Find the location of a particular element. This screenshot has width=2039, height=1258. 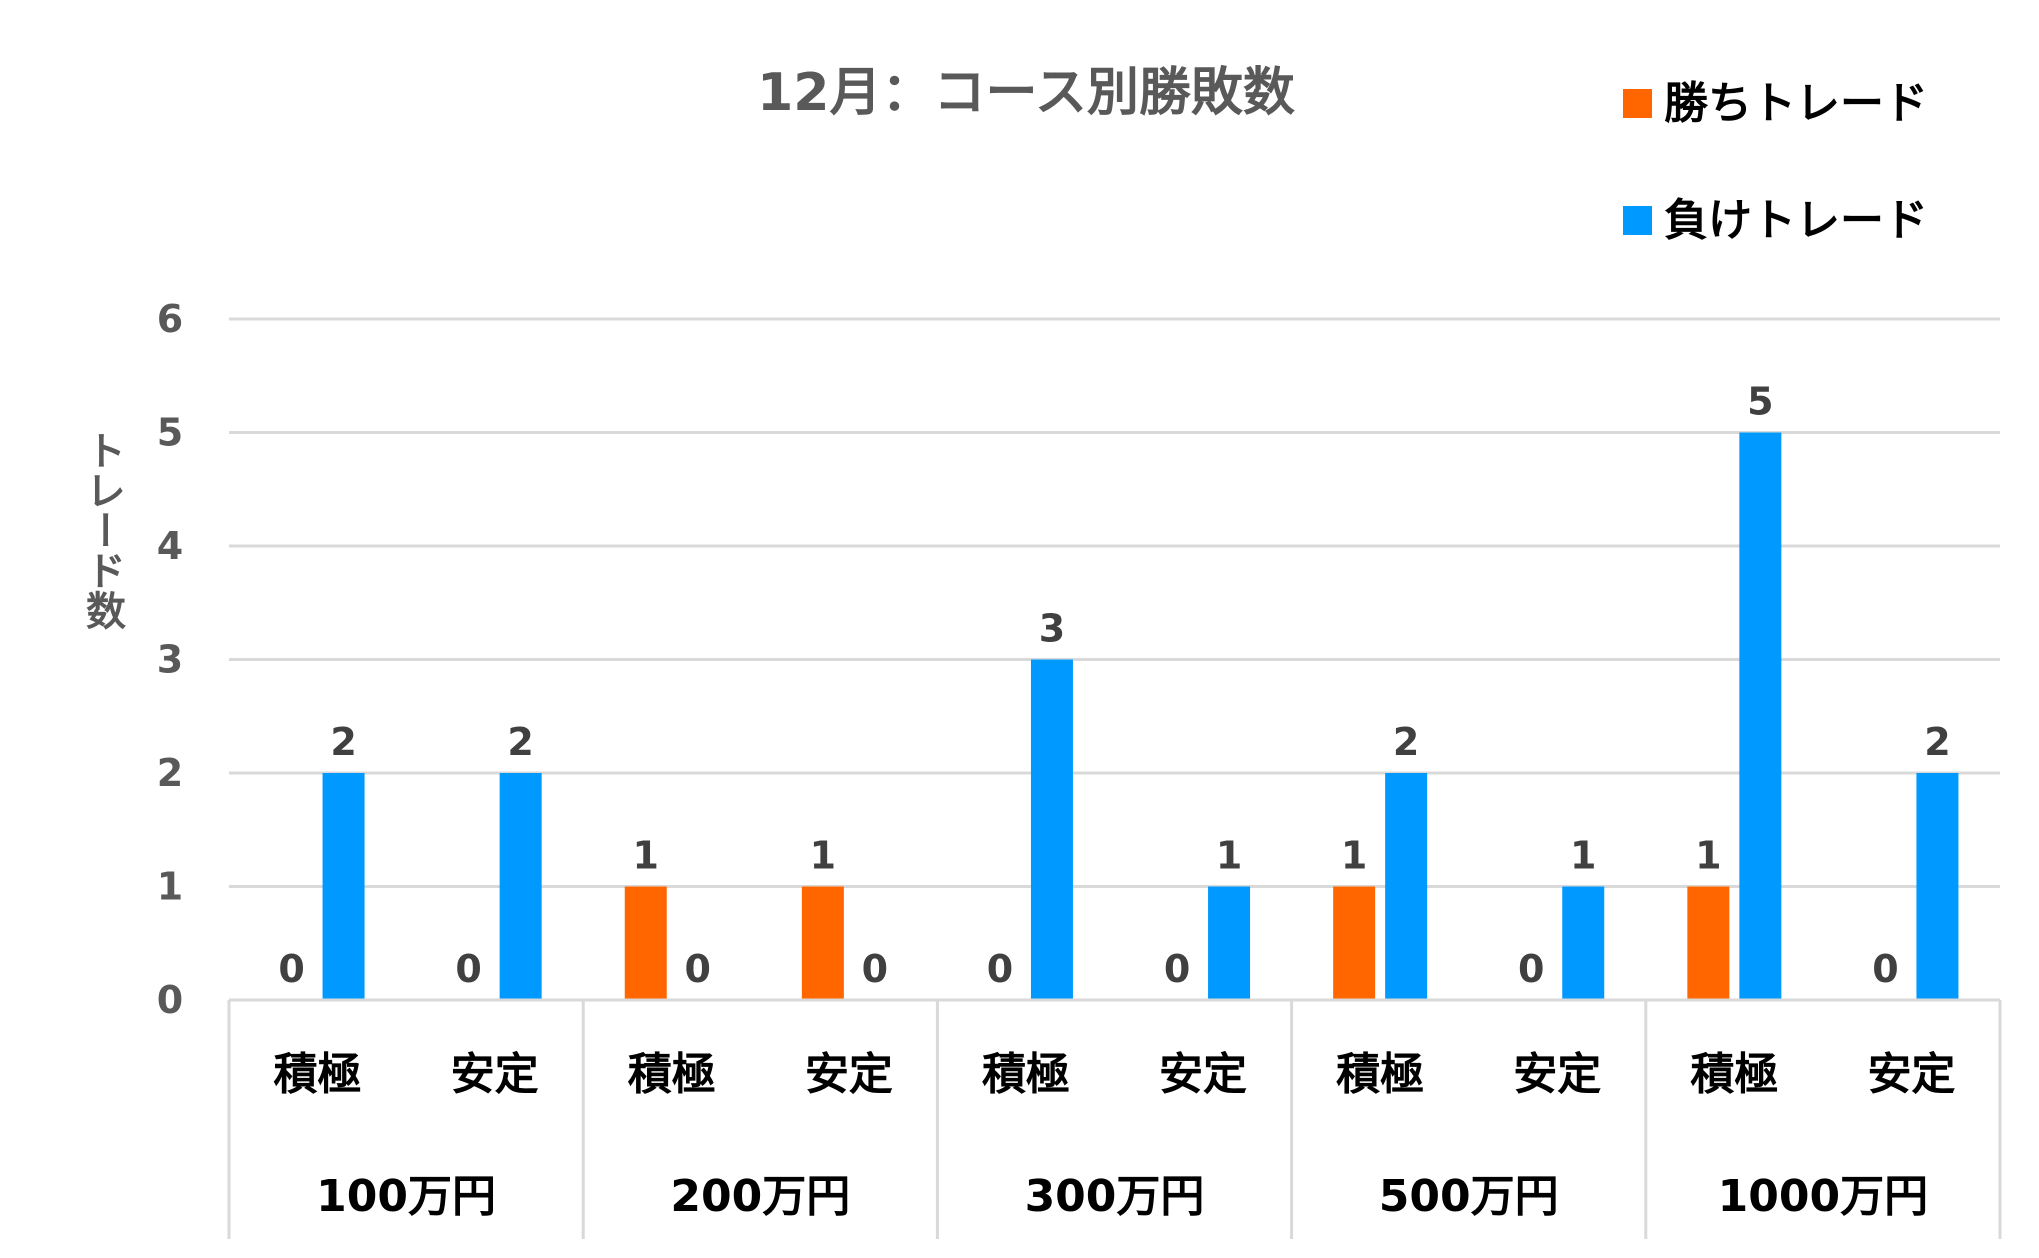

legend: 勝ちトレード 負けトレード is located at coordinates (1775, 162).